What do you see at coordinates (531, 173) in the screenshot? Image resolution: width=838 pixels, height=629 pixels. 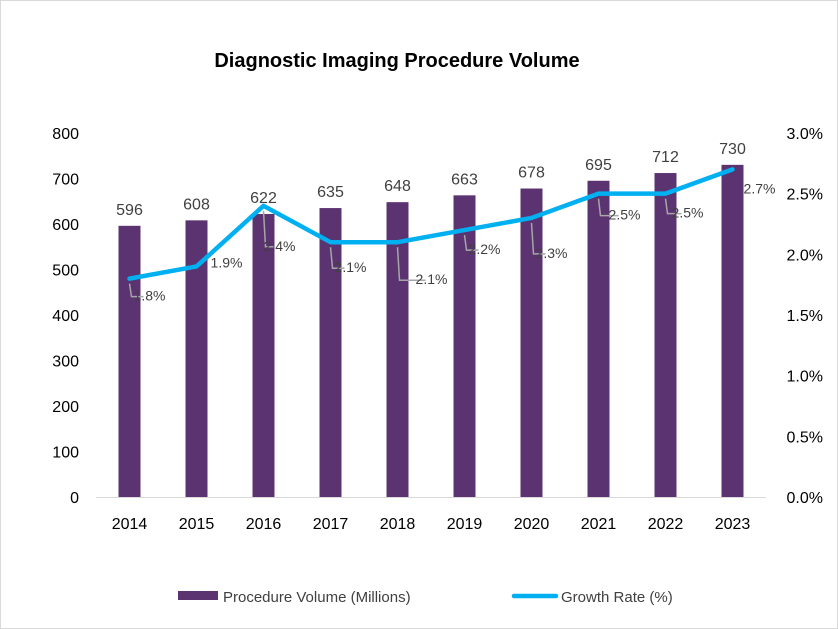 I see `bar-value-label: 678` at bounding box center [531, 173].